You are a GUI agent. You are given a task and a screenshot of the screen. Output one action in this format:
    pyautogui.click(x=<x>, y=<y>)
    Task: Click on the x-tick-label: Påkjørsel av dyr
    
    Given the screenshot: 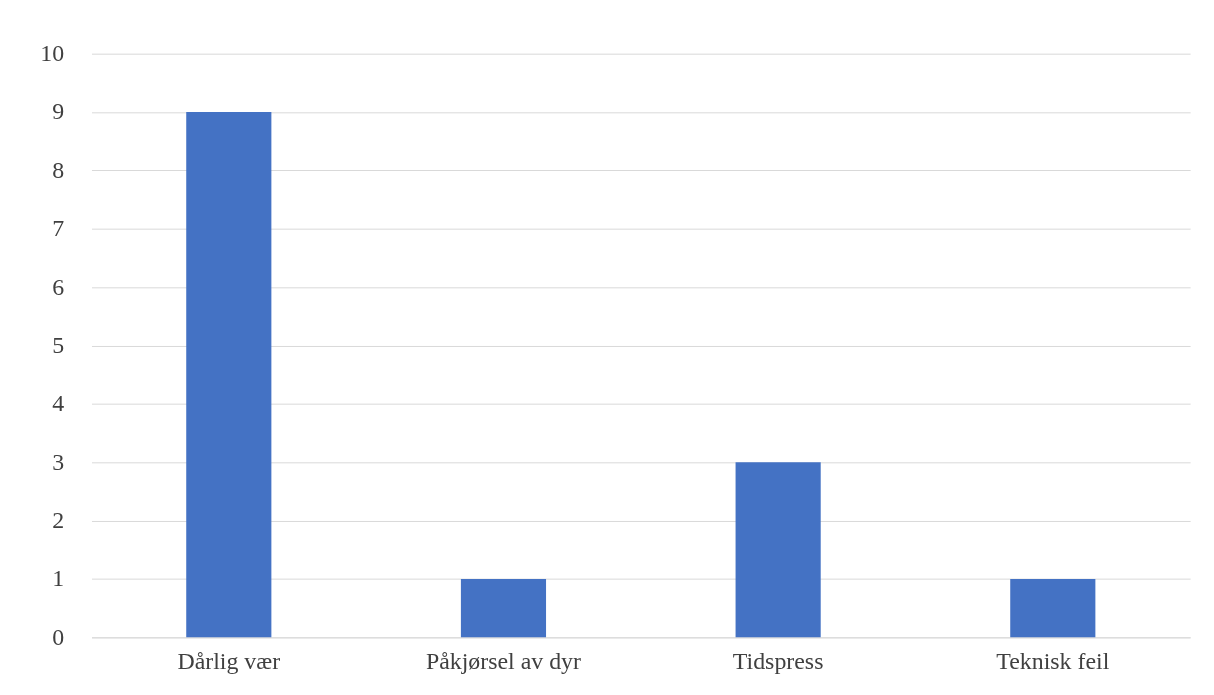 What is the action you would take?
    pyautogui.click(x=503, y=660)
    